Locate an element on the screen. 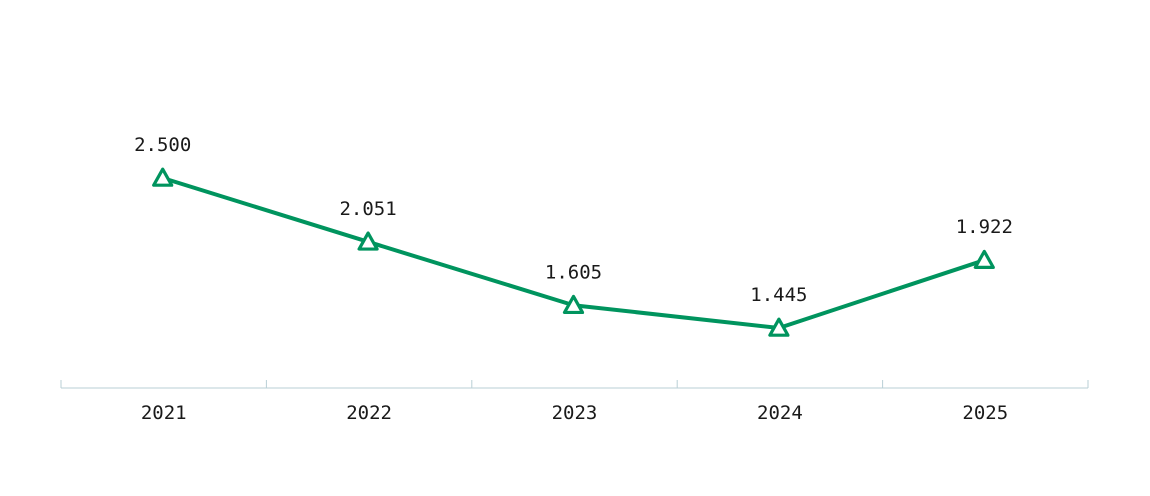  data-label: 2.051 is located at coordinates (367, 209).